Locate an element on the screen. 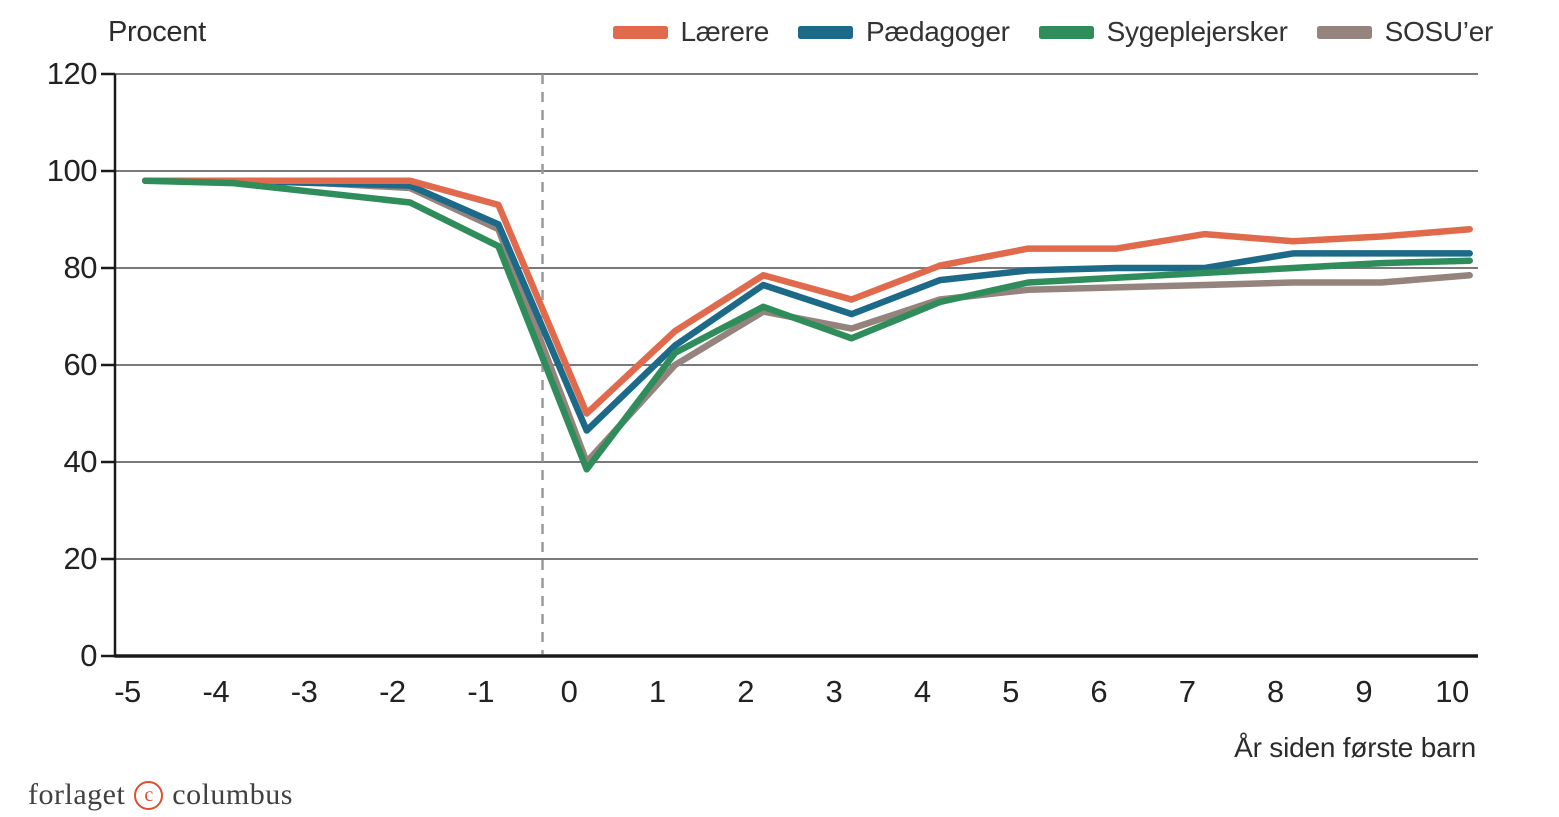 This screenshot has width=1559, height=817. legend-swatch-sosuer is located at coordinates (1344, 32).